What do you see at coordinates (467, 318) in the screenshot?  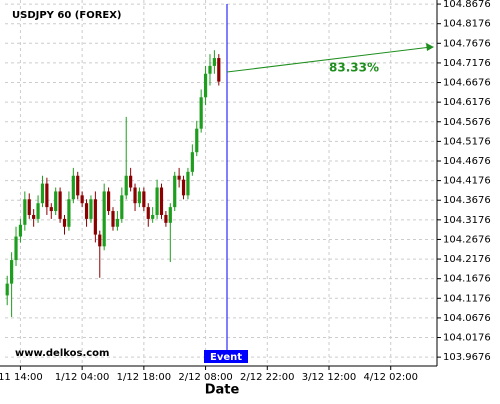 I see `y-tick-label: 104.0676` at bounding box center [467, 318].